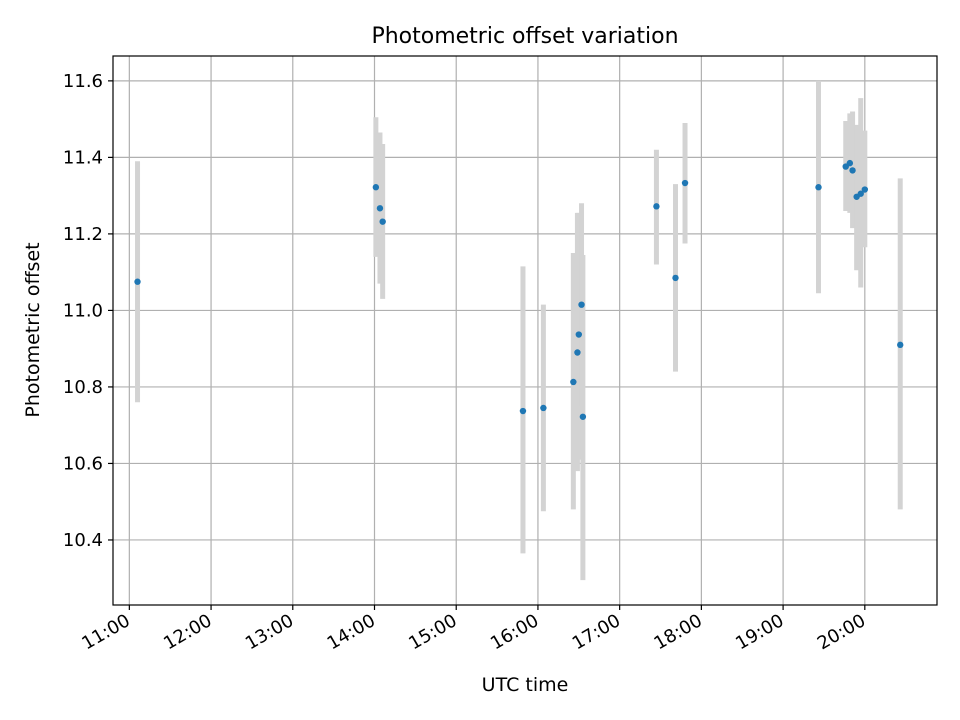 This screenshot has width=960, height=720. I want to click on y-tick-label: 10.8, so click(83, 387).